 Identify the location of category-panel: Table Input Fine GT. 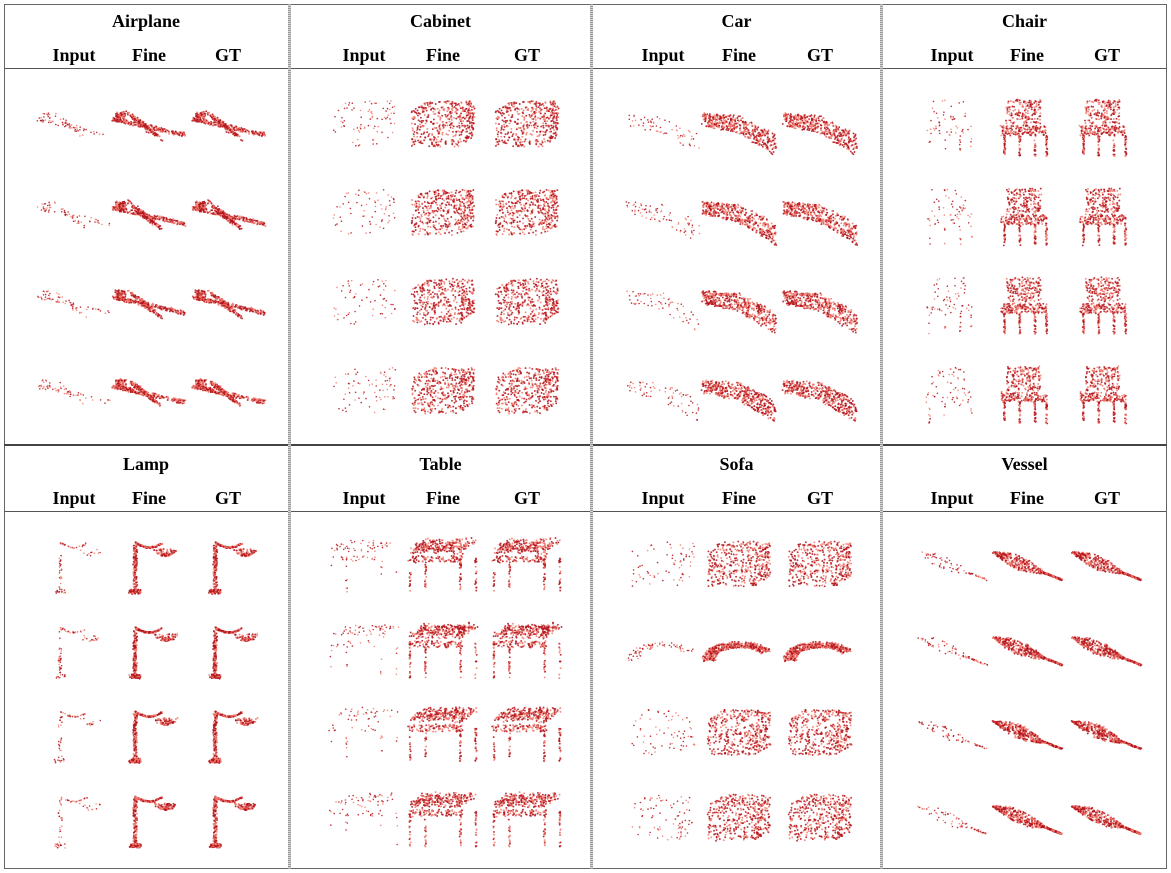
(440, 658).